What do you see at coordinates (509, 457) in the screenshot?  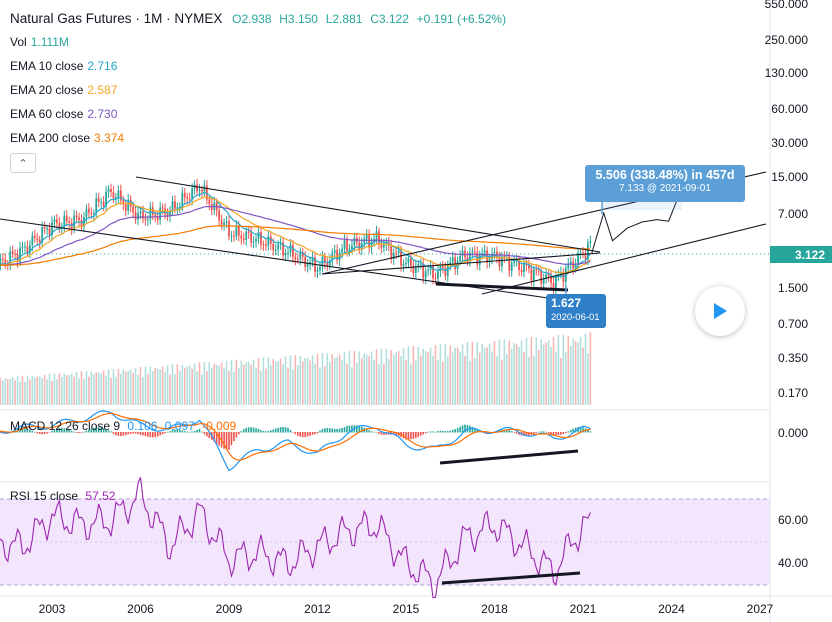 I see `divergence-line-macd` at bounding box center [509, 457].